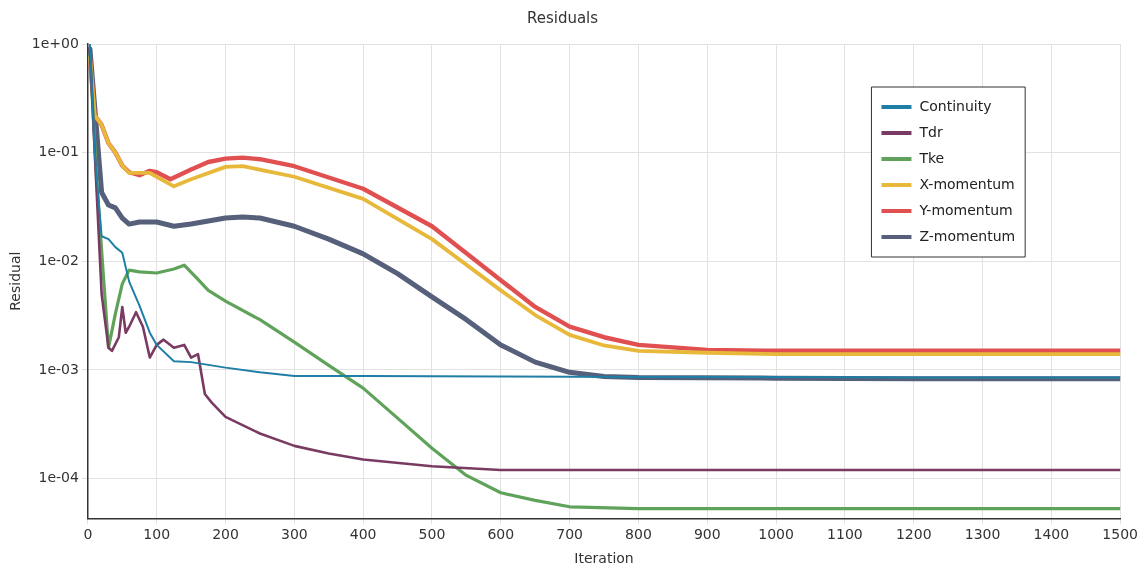 The width and height of the screenshot is (1141, 576). Describe the element at coordinates (157, 534) in the screenshot. I see `x-tick-label: 100` at that location.